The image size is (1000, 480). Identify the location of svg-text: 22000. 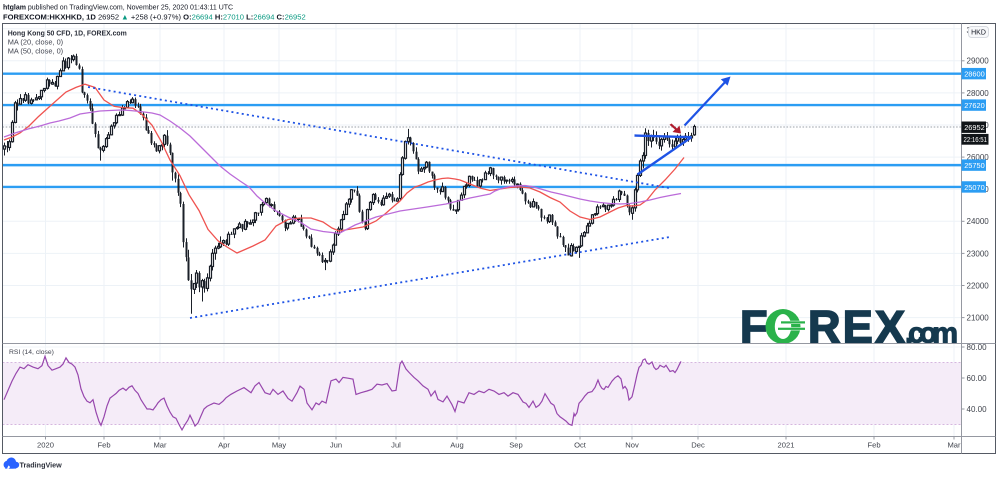
(978, 285).